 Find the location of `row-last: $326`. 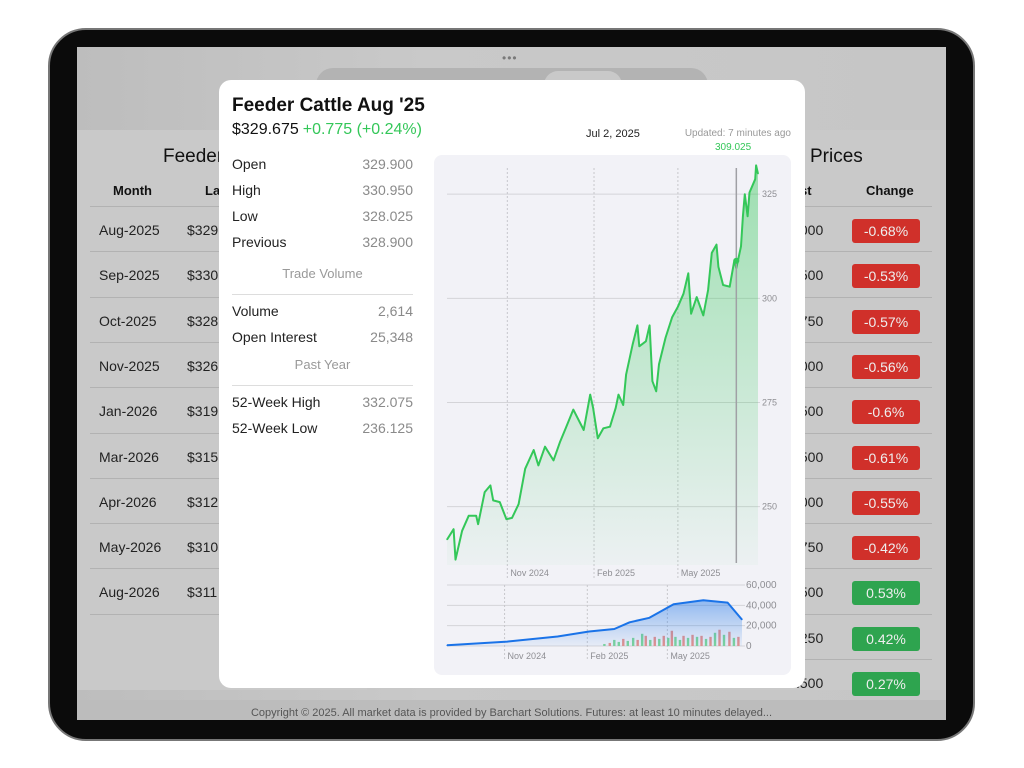

row-last: $326 is located at coordinates (203, 365).